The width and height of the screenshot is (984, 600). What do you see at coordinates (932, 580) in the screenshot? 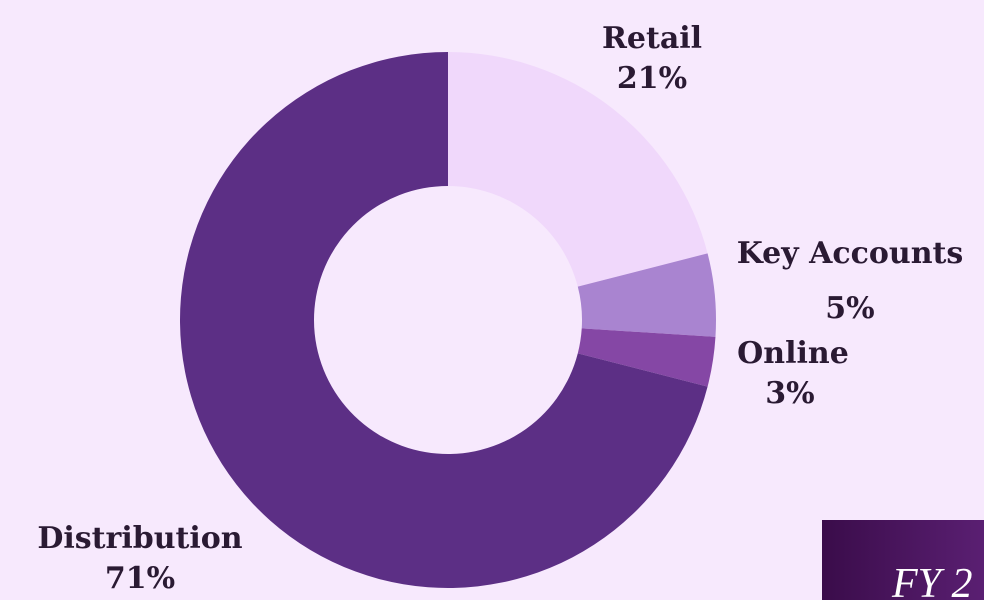
I see `badge-text: FY 2` at bounding box center [932, 580].